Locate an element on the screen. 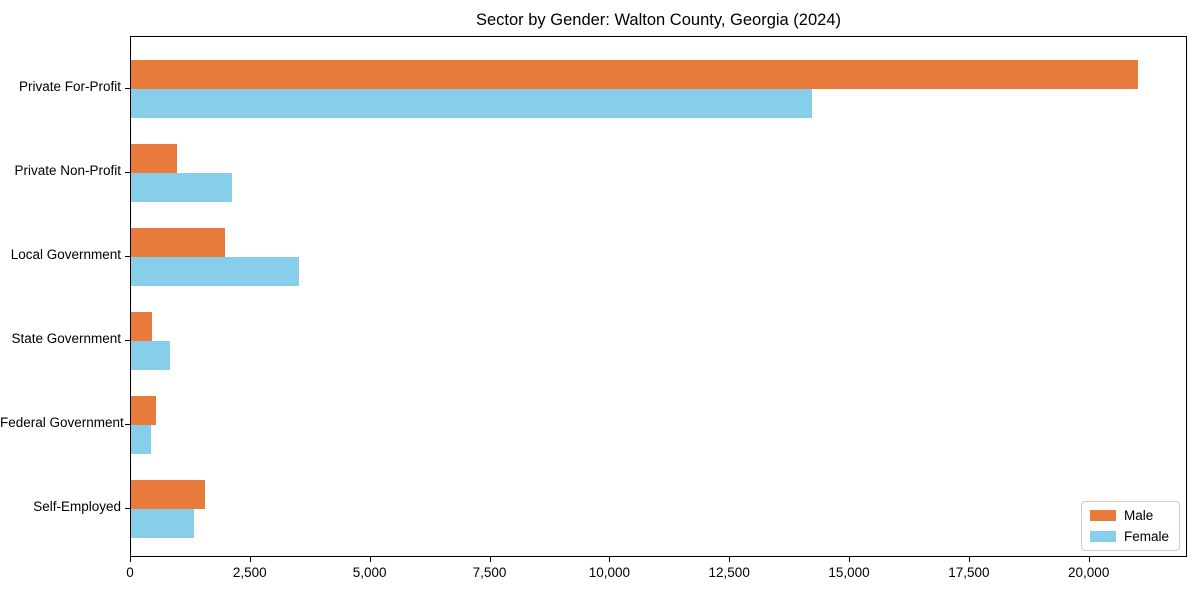 This screenshot has width=1200, height=600. x-tick-label: 7,500 is located at coordinates (489, 572).